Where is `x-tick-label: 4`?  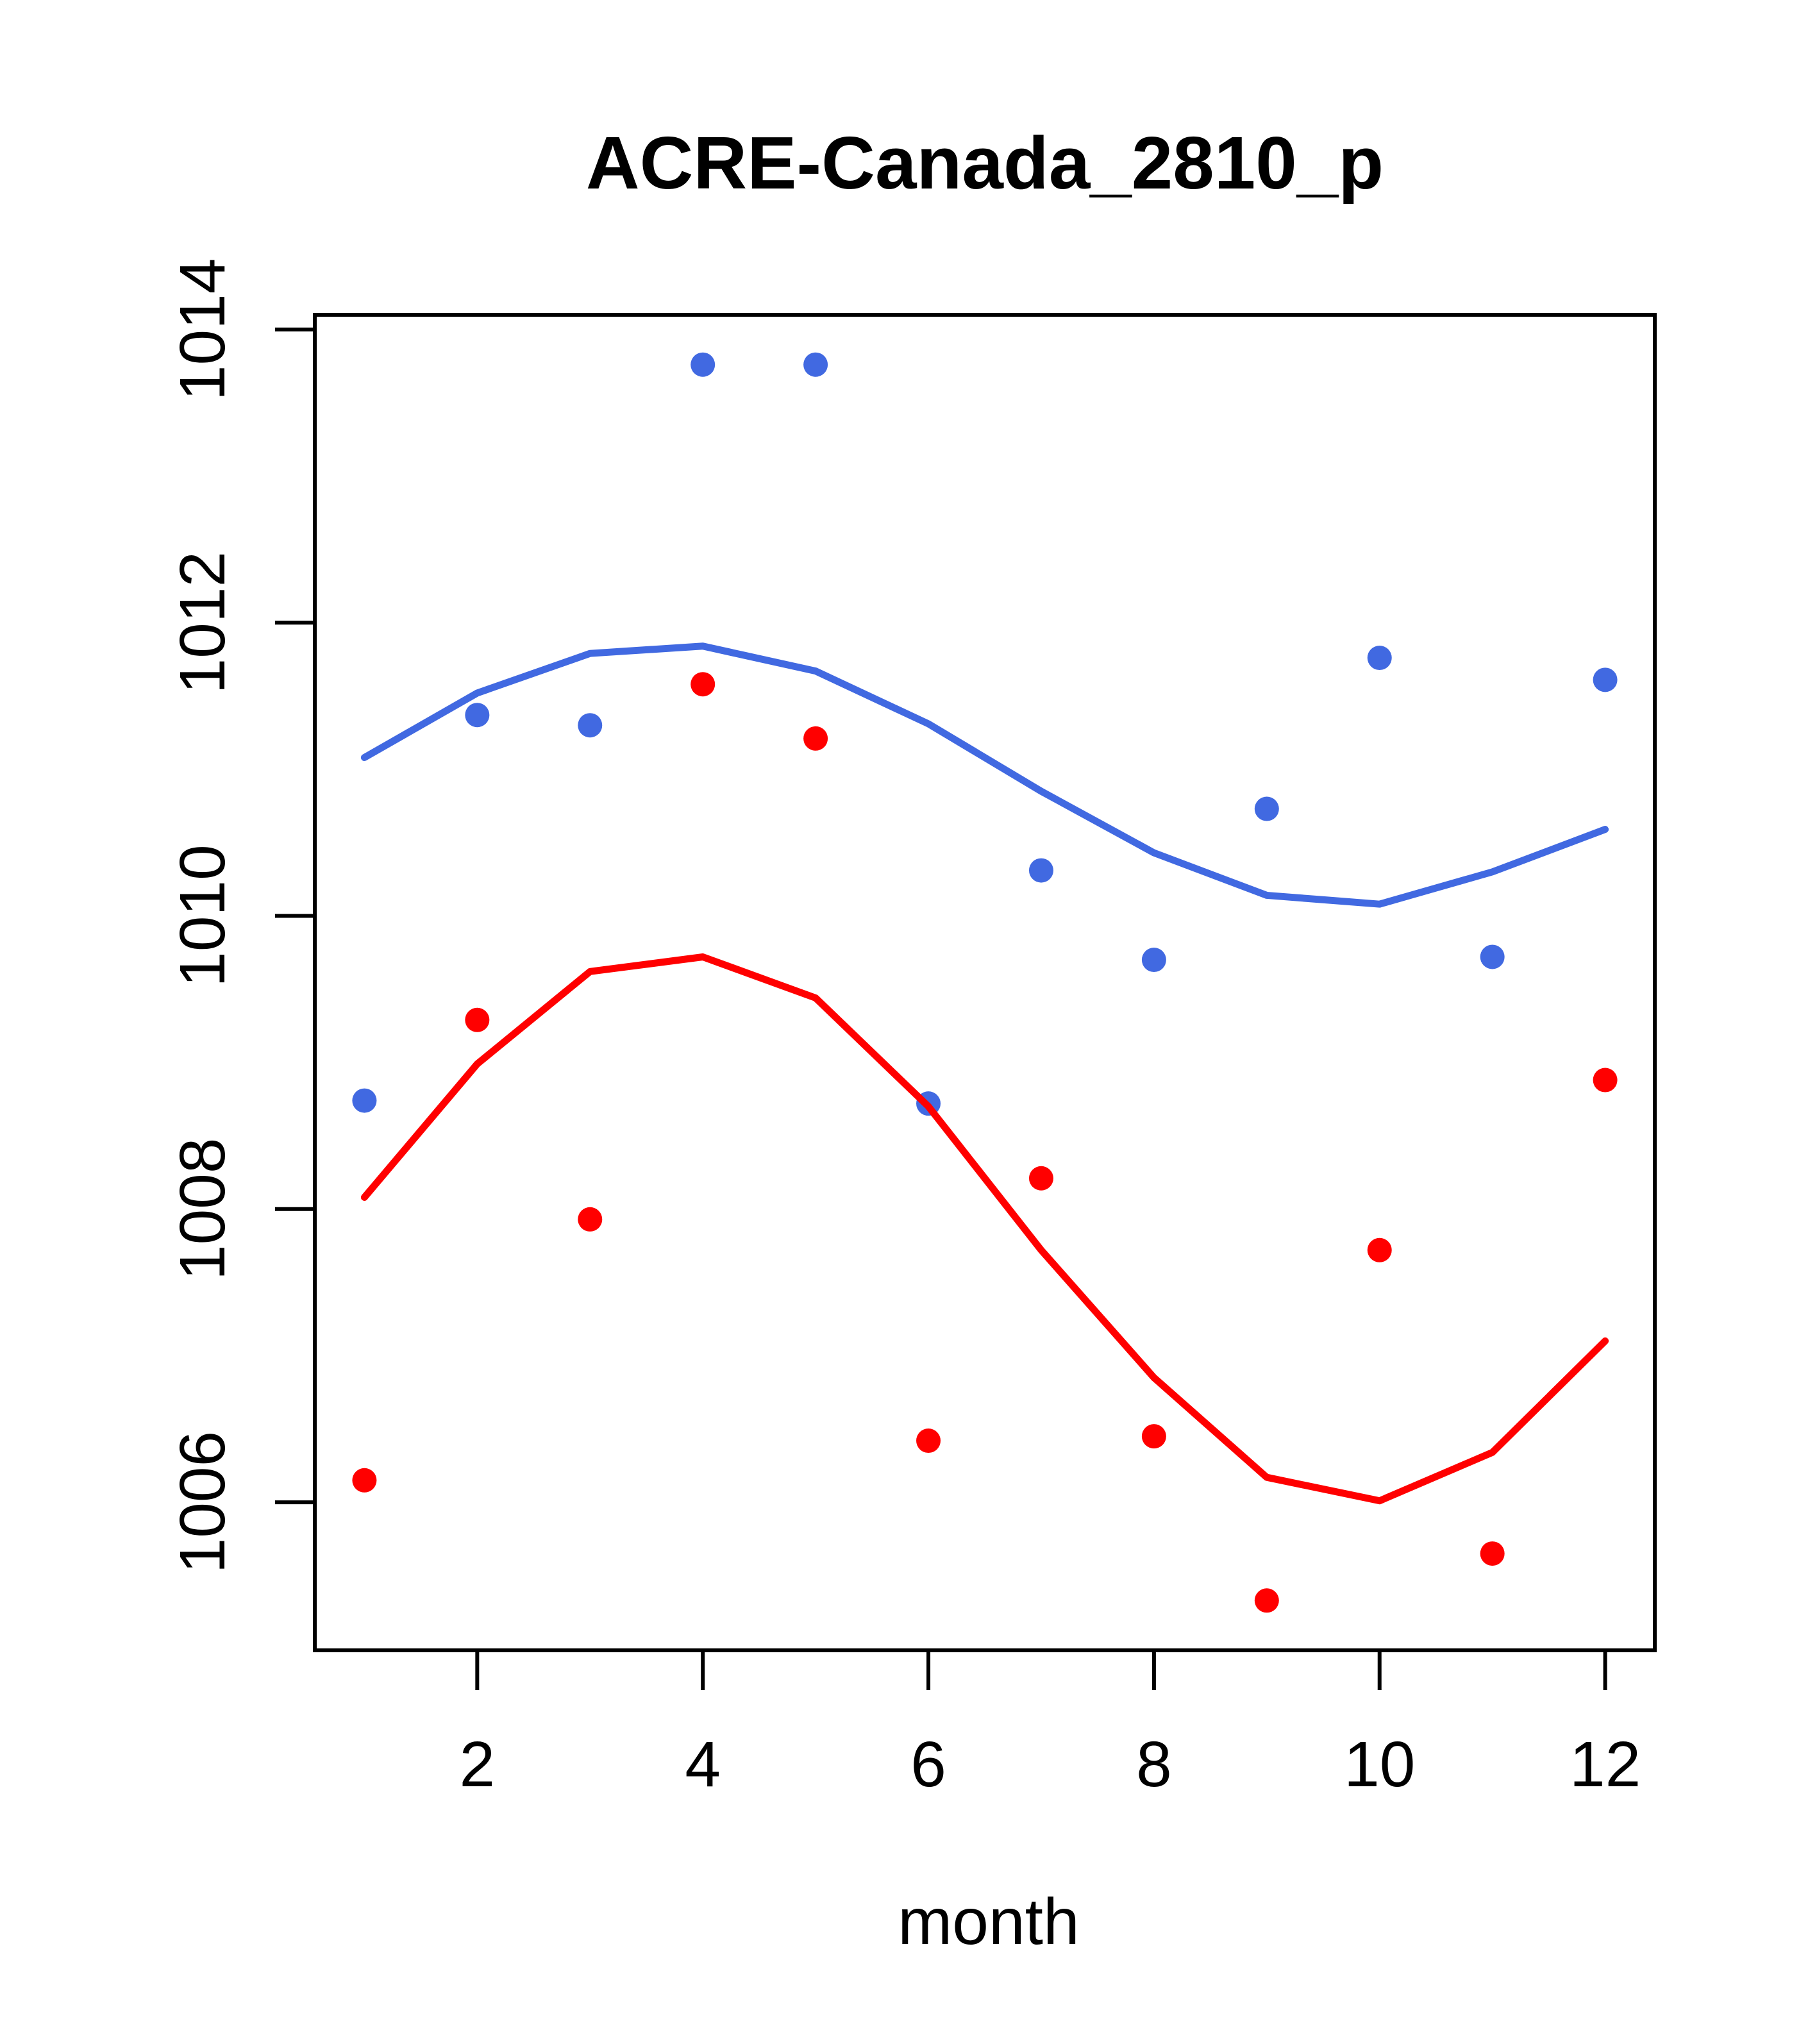 x-tick-label: 4 is located at coordinates (703, 1764).